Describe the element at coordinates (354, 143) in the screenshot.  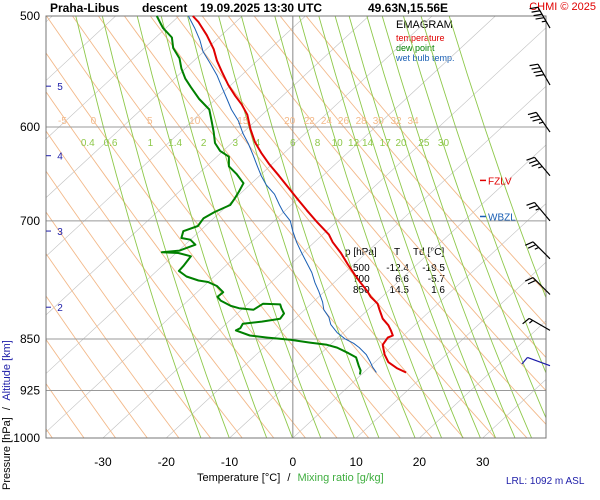
I see `mixing-ratio-label: 12` at that location.